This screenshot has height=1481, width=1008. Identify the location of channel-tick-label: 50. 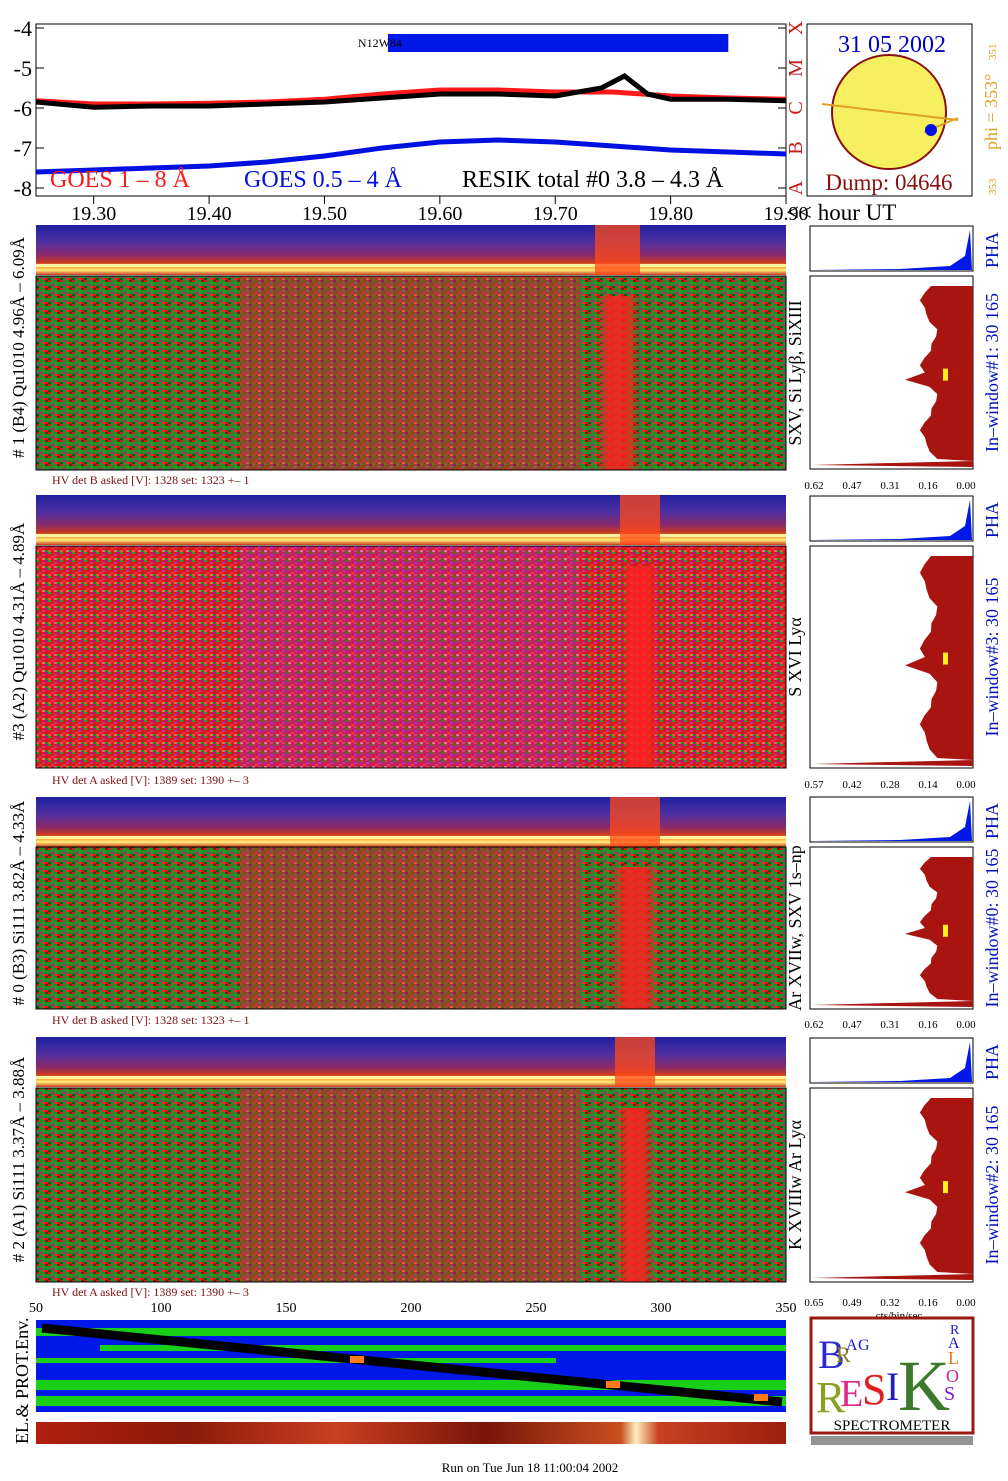
(36, 1308).